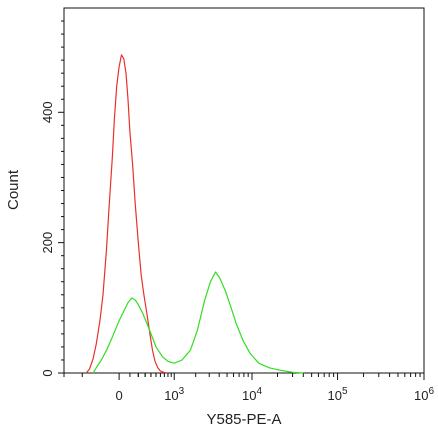 This screenshot has width=438, height=430. Describe the element at coordinates (174, 394) in the screenshot. I see `x-tick-label: 10³` at that location.